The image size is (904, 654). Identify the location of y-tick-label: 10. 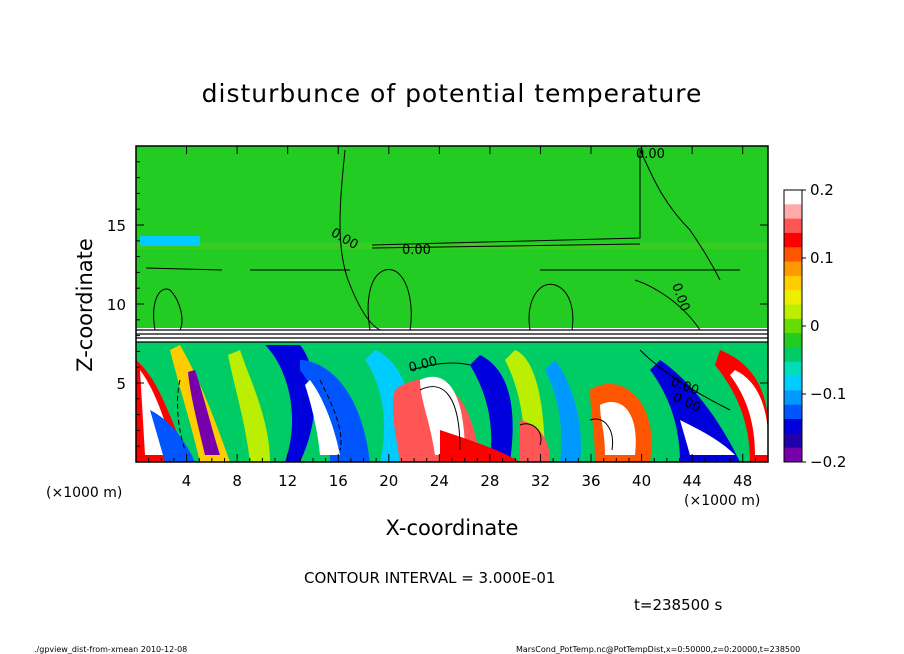
(116, 305).